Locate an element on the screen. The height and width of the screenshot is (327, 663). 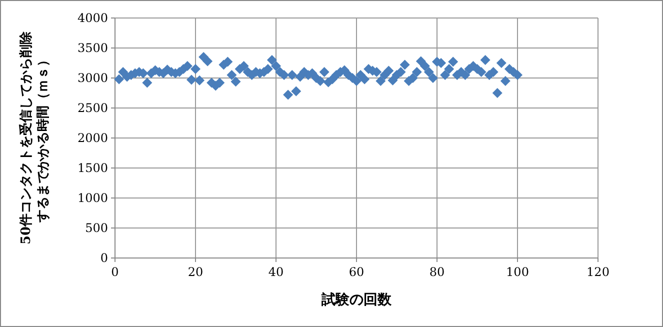
x-tick-label: 100 is located at coordinates (517, 272).